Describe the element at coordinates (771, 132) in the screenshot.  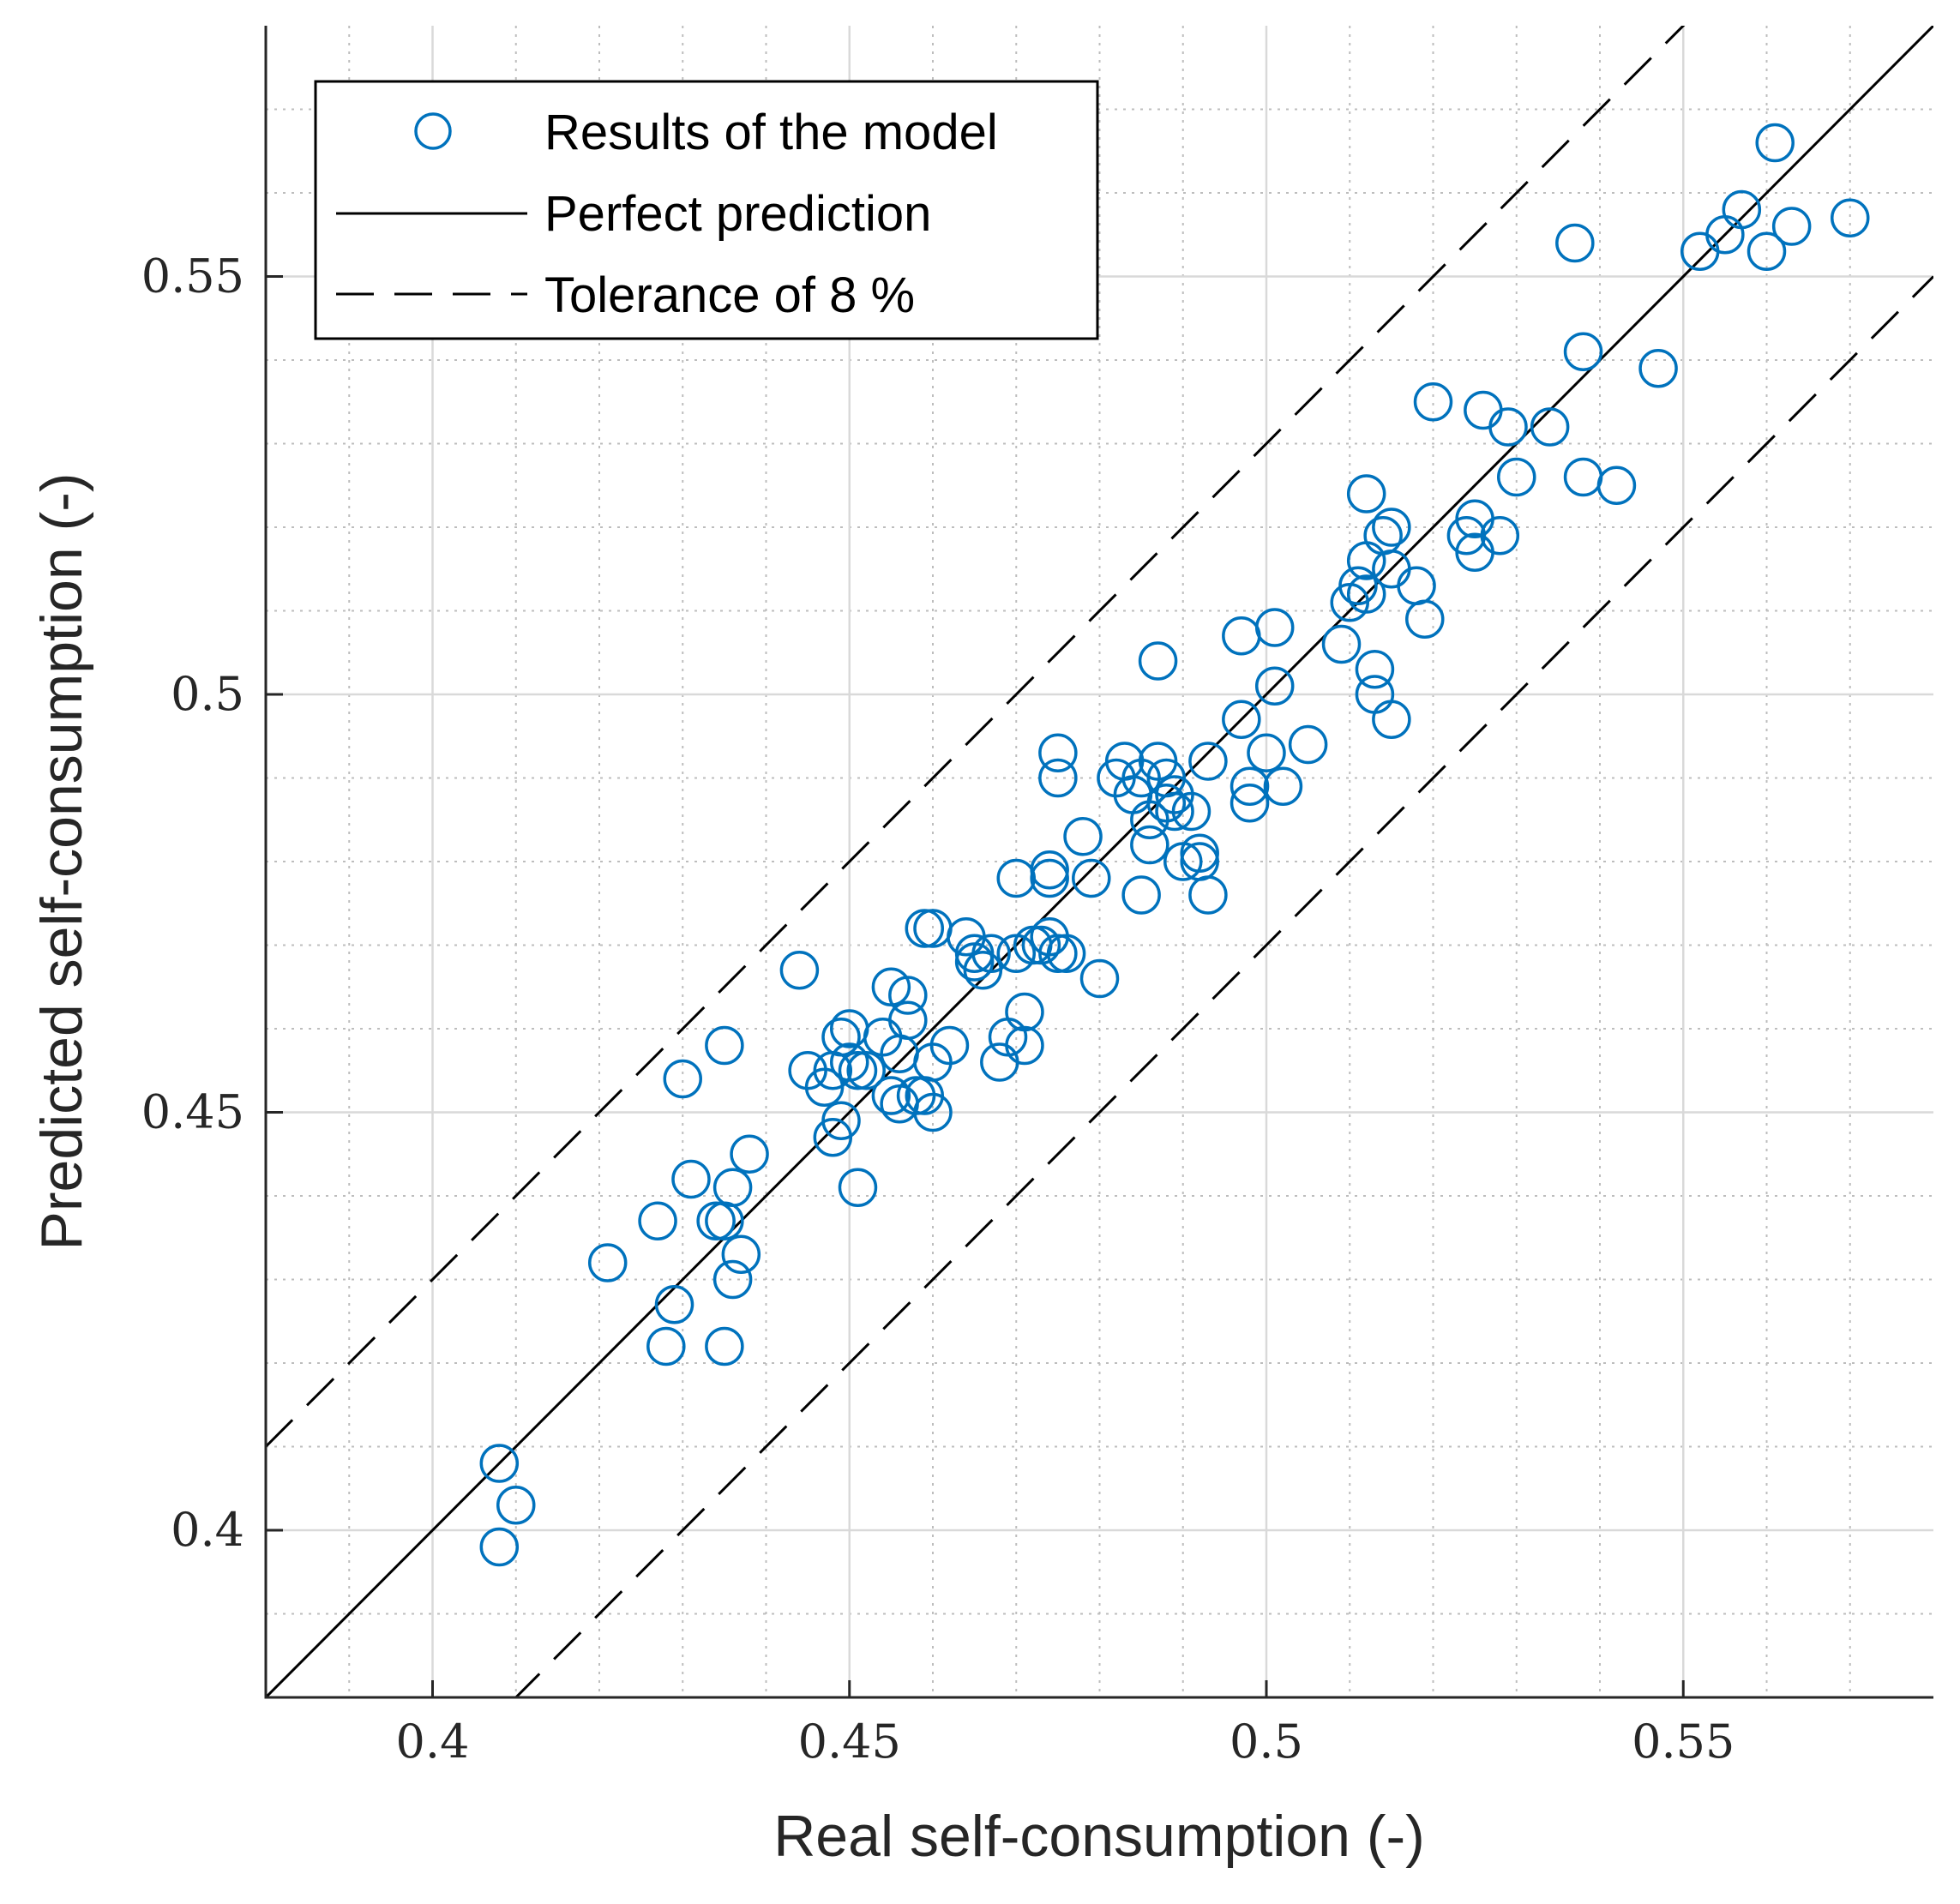
I see `legend-label-results: Results of the model` at that location.